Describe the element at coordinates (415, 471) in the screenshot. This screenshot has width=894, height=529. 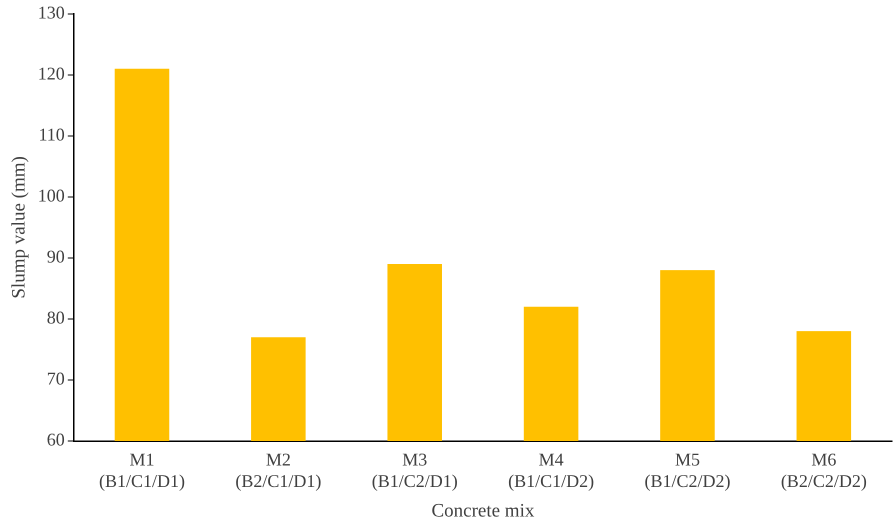
I see `x-tick-label: M3 (B1/C2/D1)` at that location.